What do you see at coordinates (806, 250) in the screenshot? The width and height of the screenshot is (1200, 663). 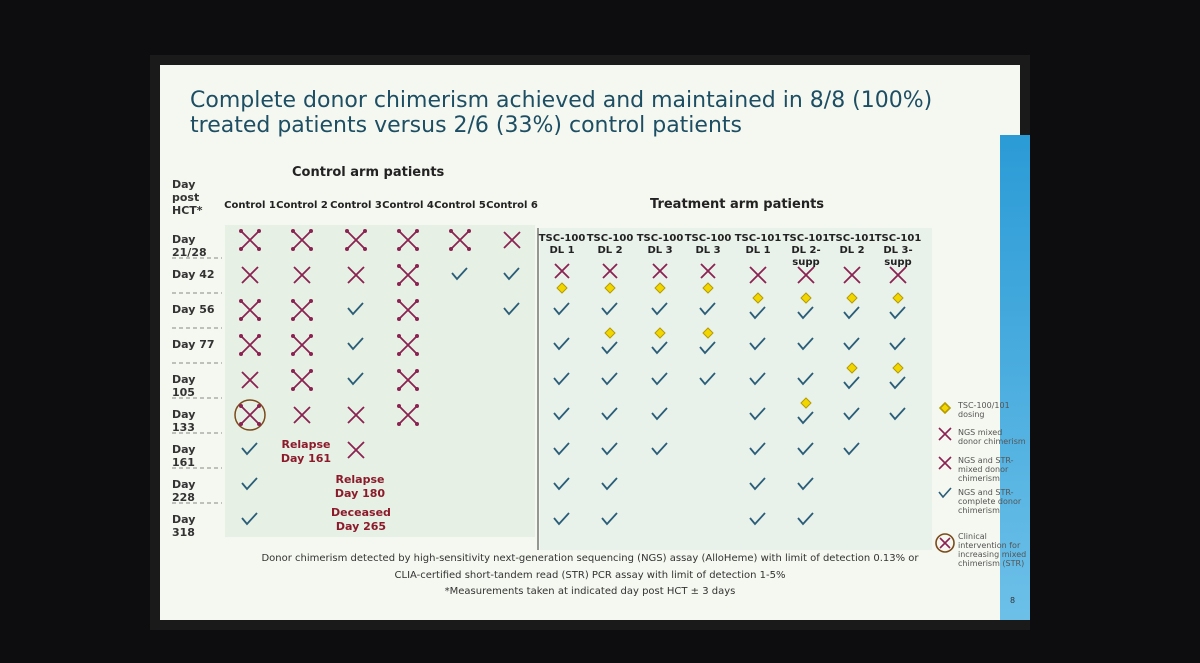 I see `column-header: TSC-101 DL 2-supp` at bounding box center [806, 250].